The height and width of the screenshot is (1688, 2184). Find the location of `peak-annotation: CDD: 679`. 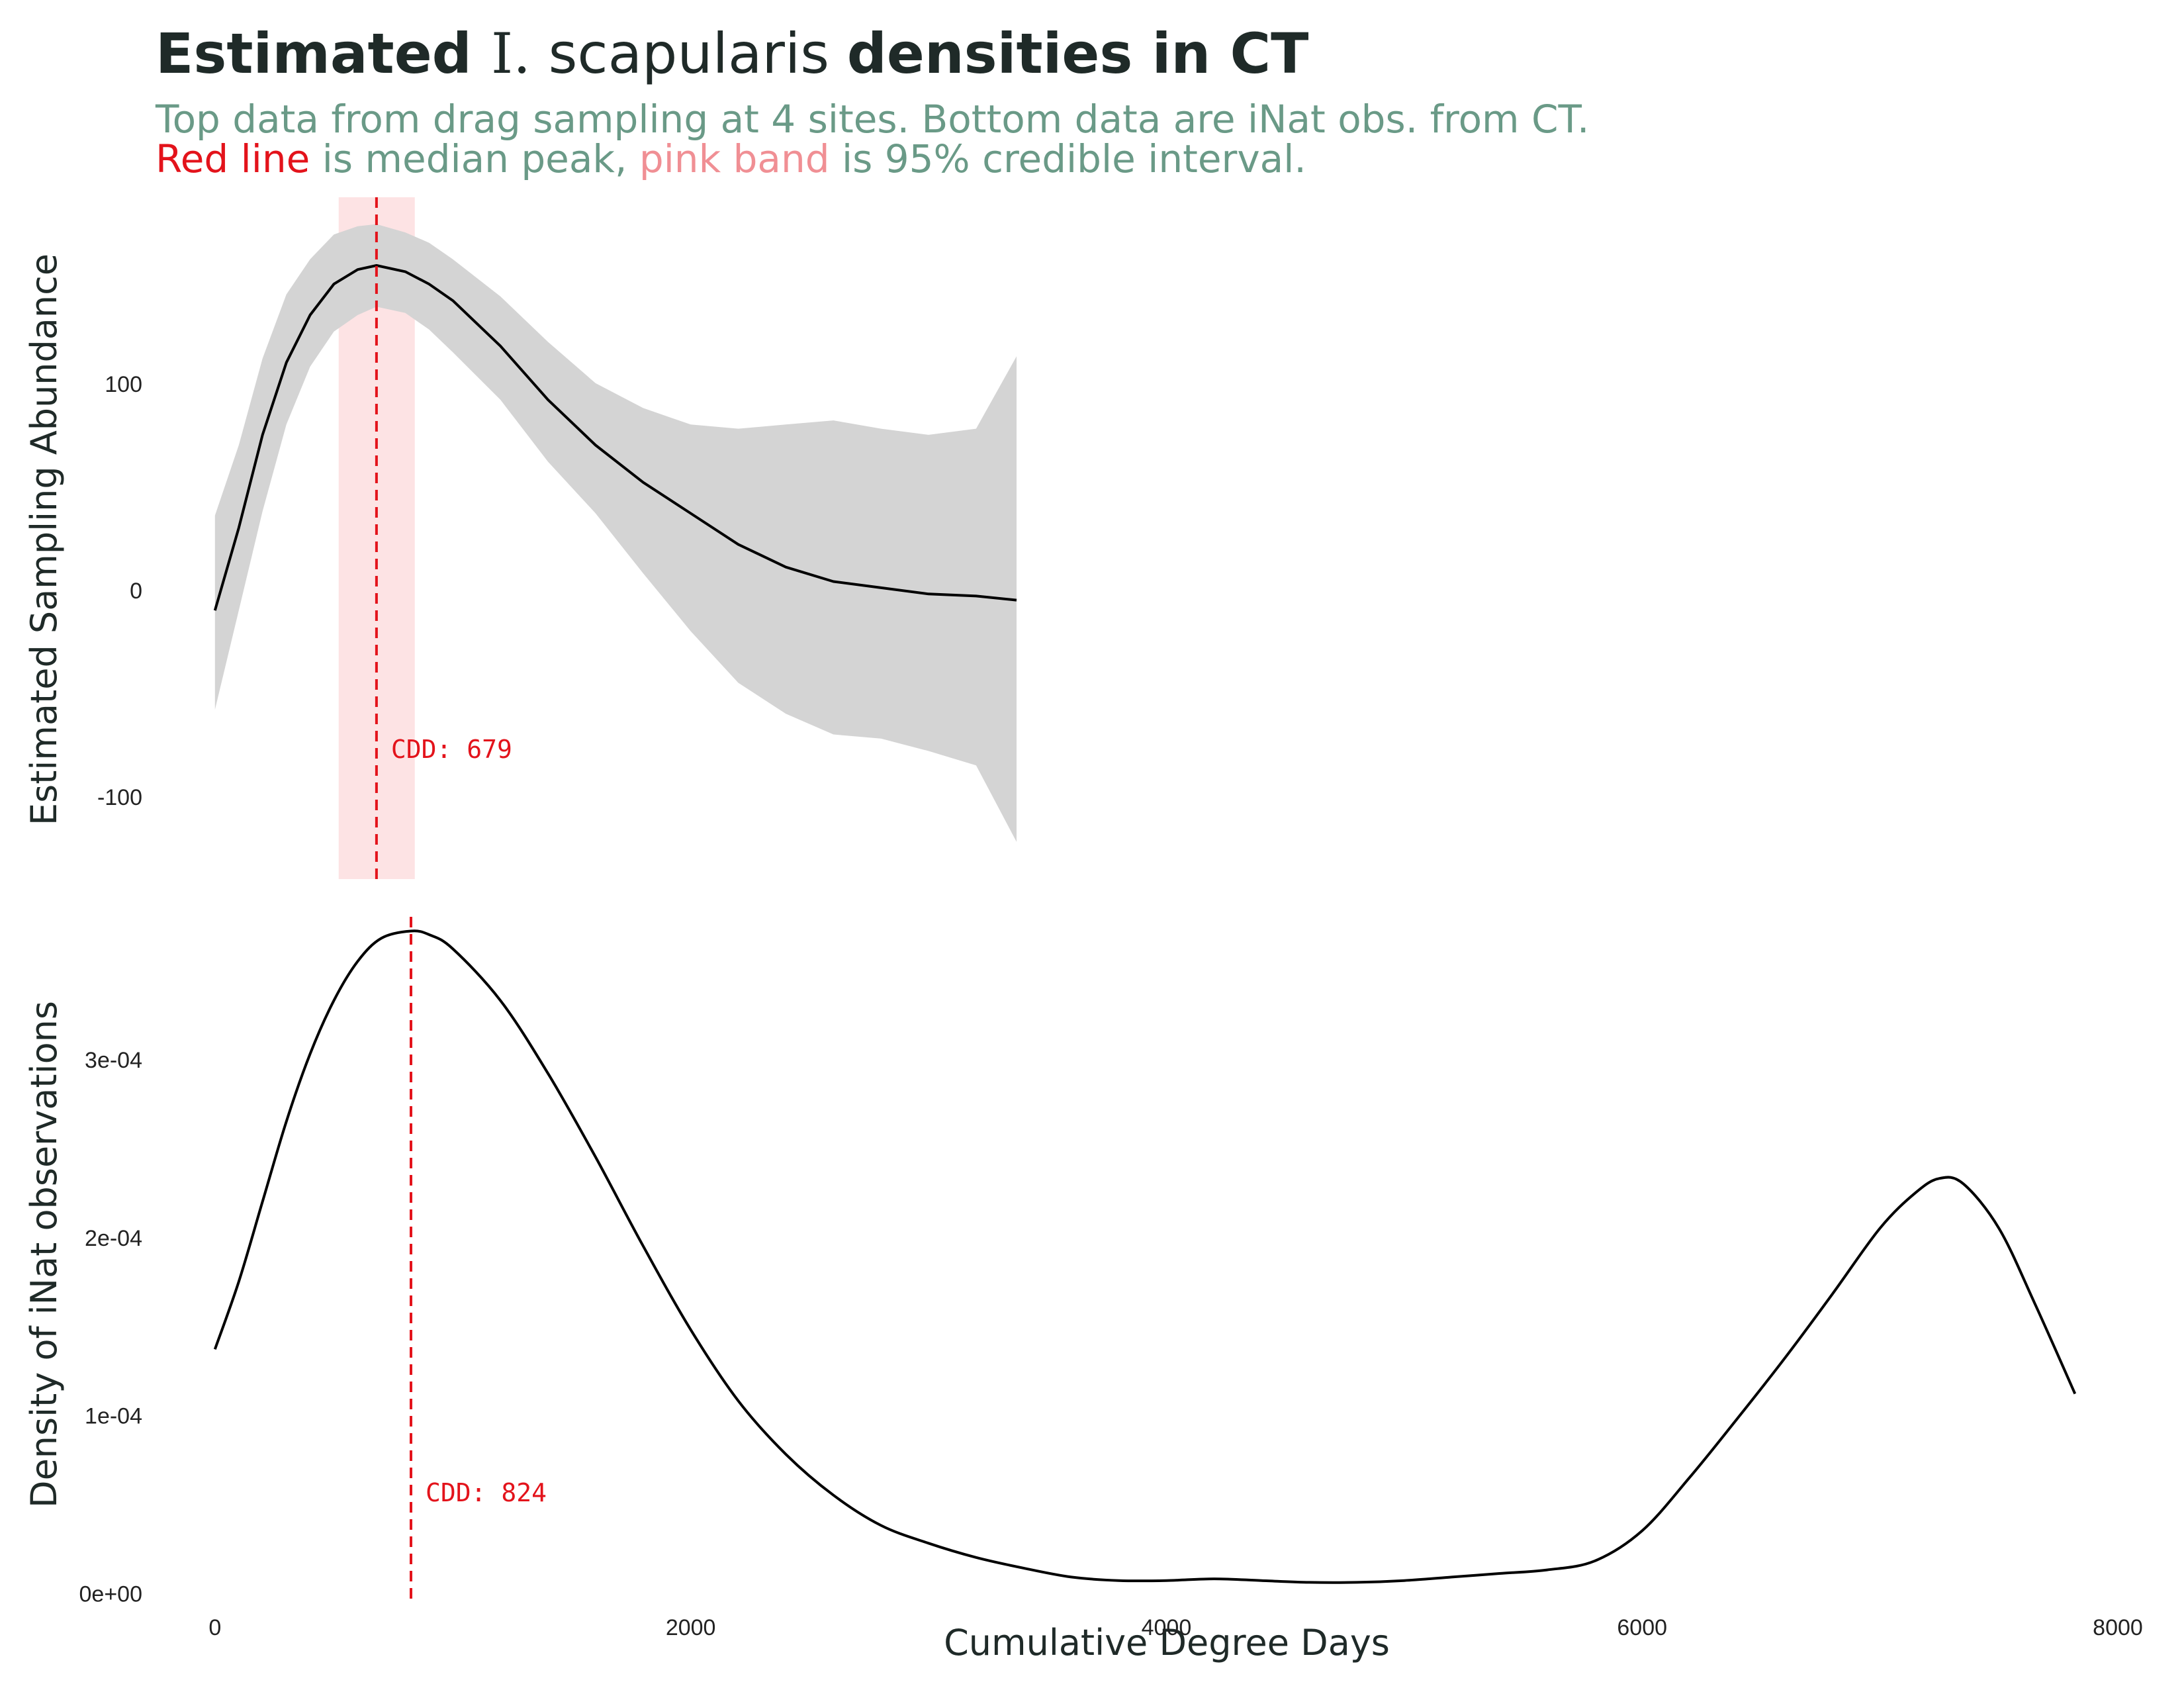

peak-annotation: CDD: 679 is located at coordinates (451, 750).